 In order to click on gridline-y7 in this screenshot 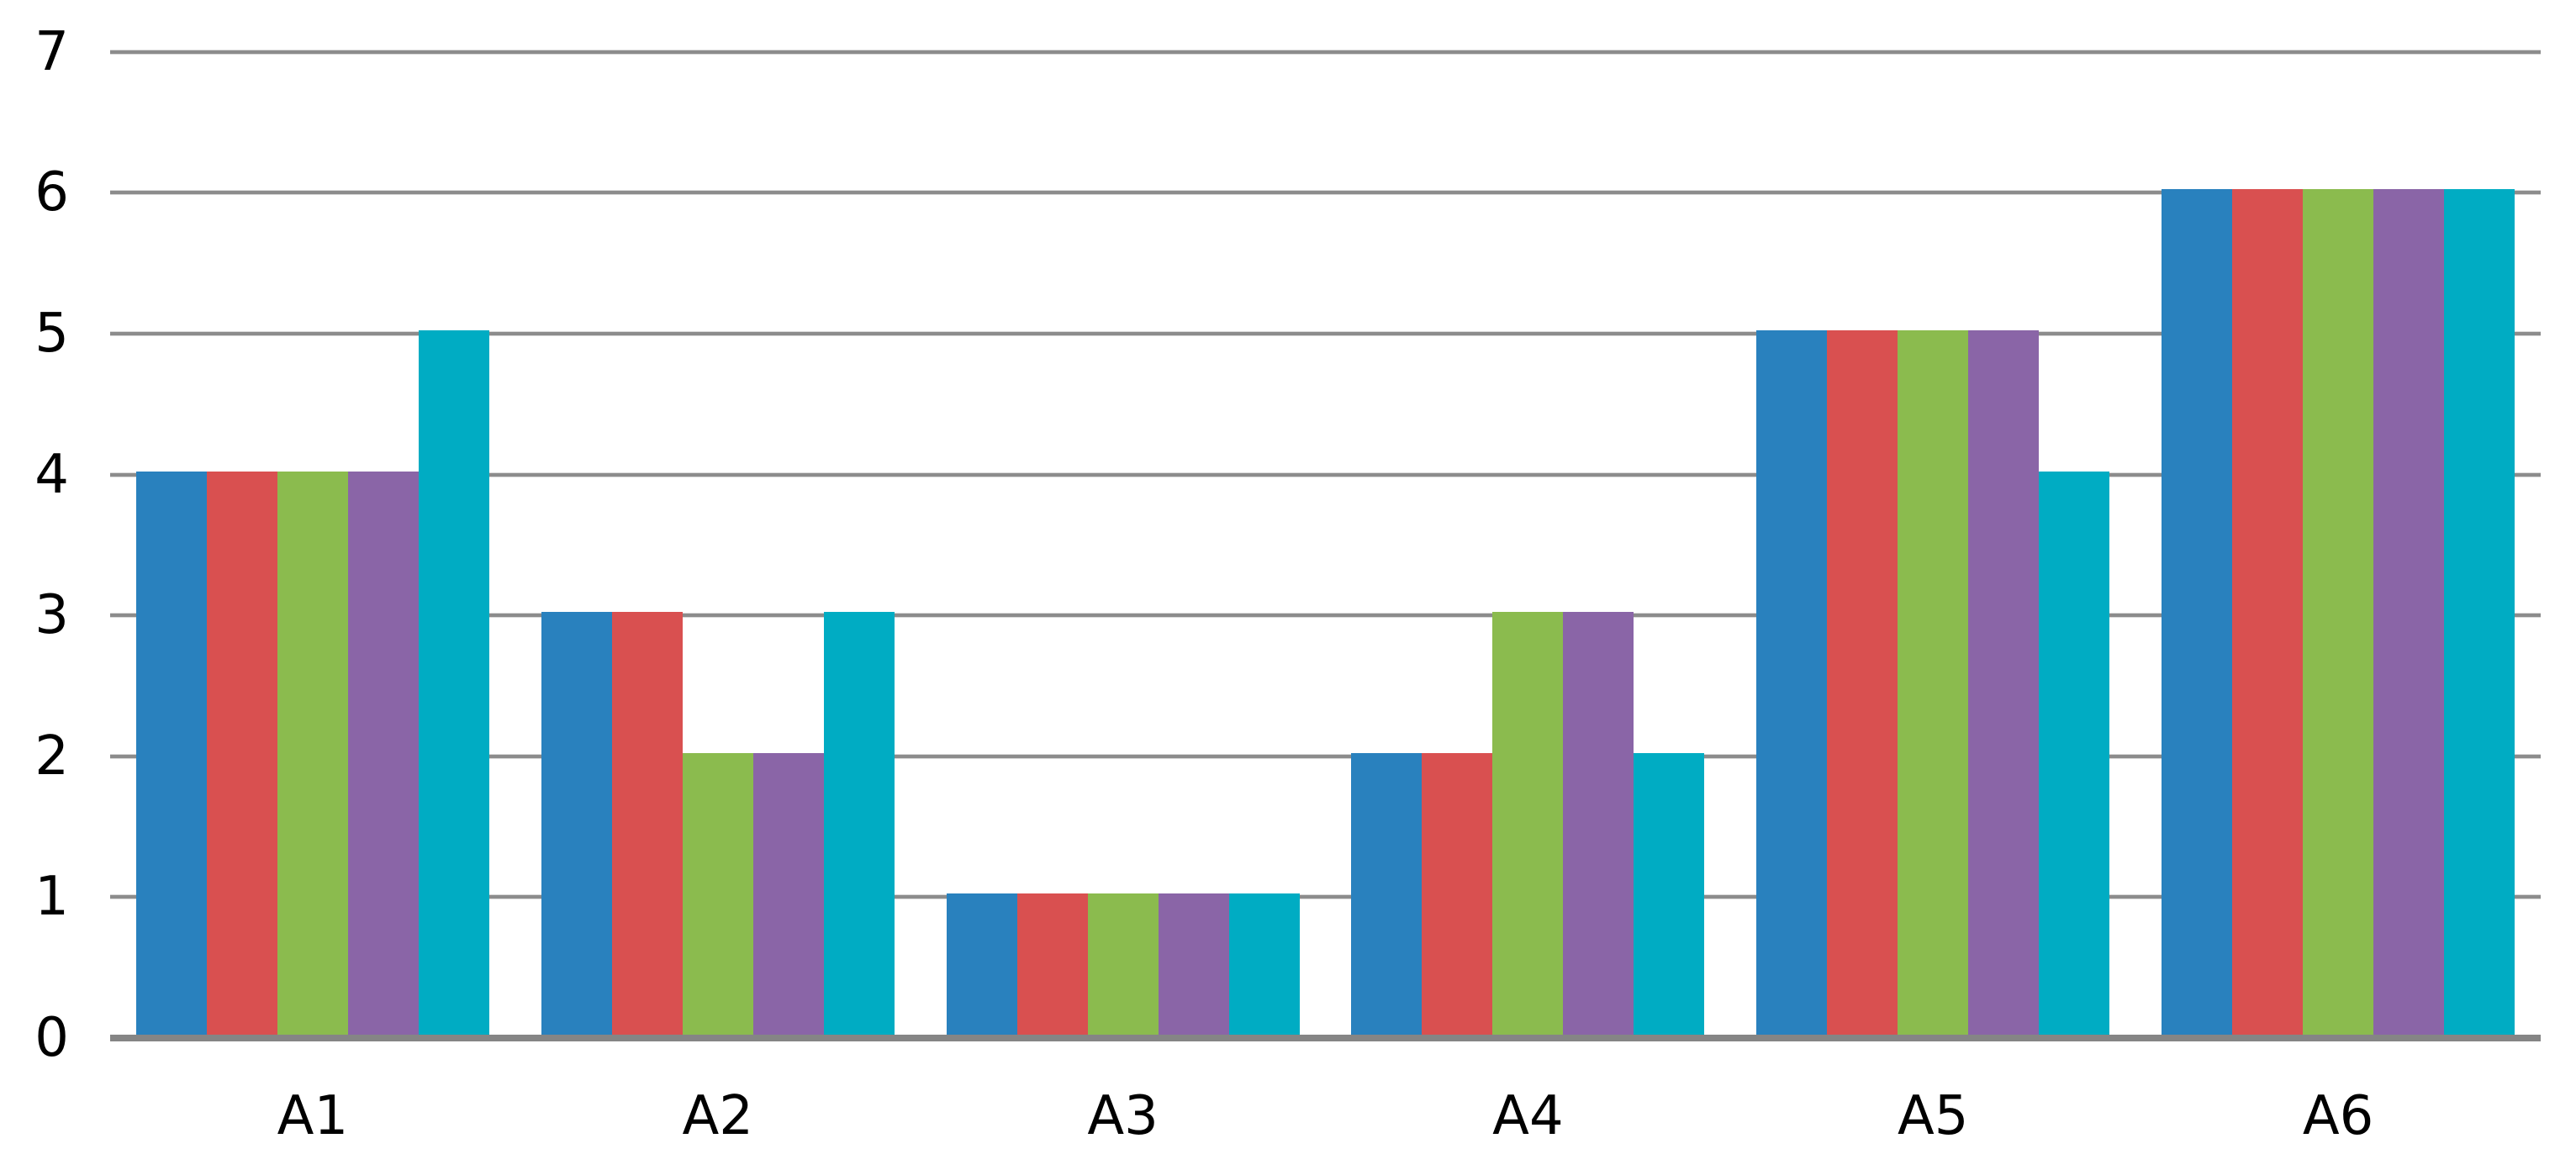, I will do `click(1325, 52)`.